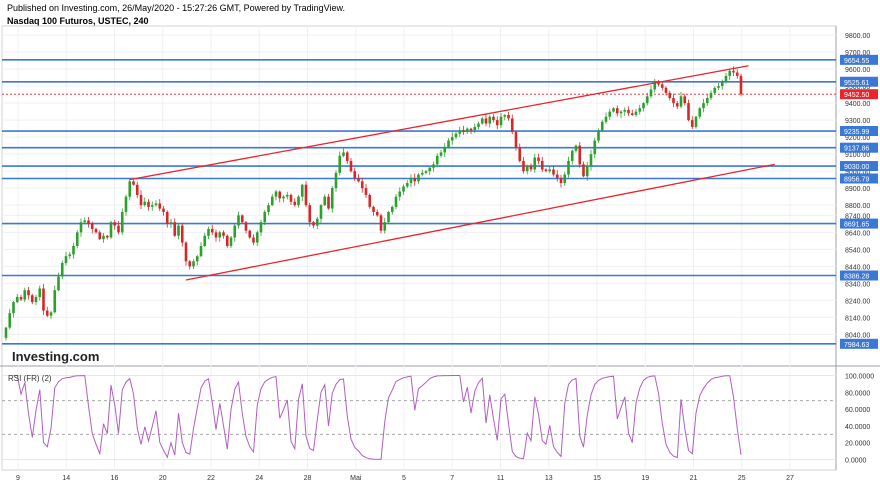 This screenshot has width=880, height=484. Describe the element at coordinates (859, 377) in the screenshot. I see `rsi-tick-label: 100.0000` at that location.